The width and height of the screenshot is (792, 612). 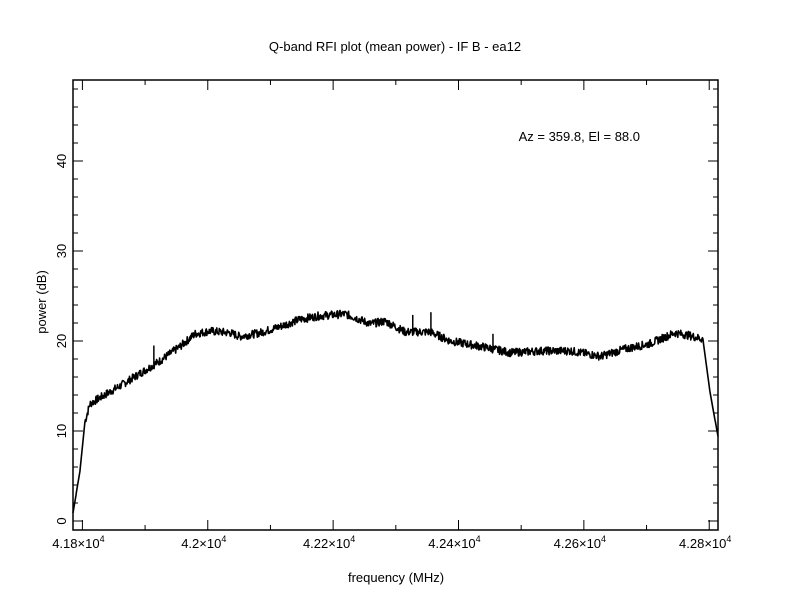 What do you see at coordinates (61, 341) in the screenshot?
I see `y-tick-label: 20` at bounding box center [61, 341].